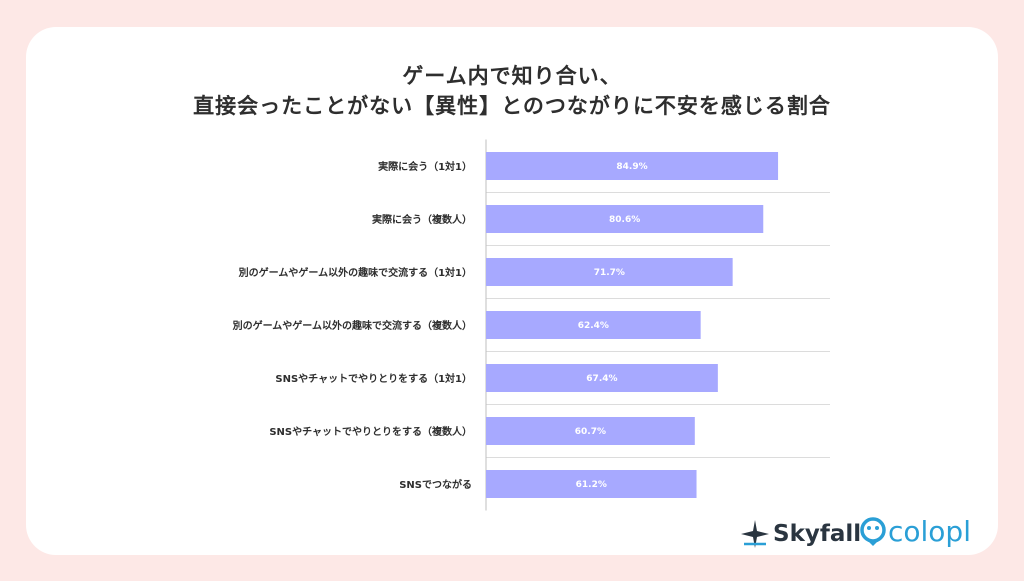  I want to click on data-label: 84.9%, so click(631, 167).